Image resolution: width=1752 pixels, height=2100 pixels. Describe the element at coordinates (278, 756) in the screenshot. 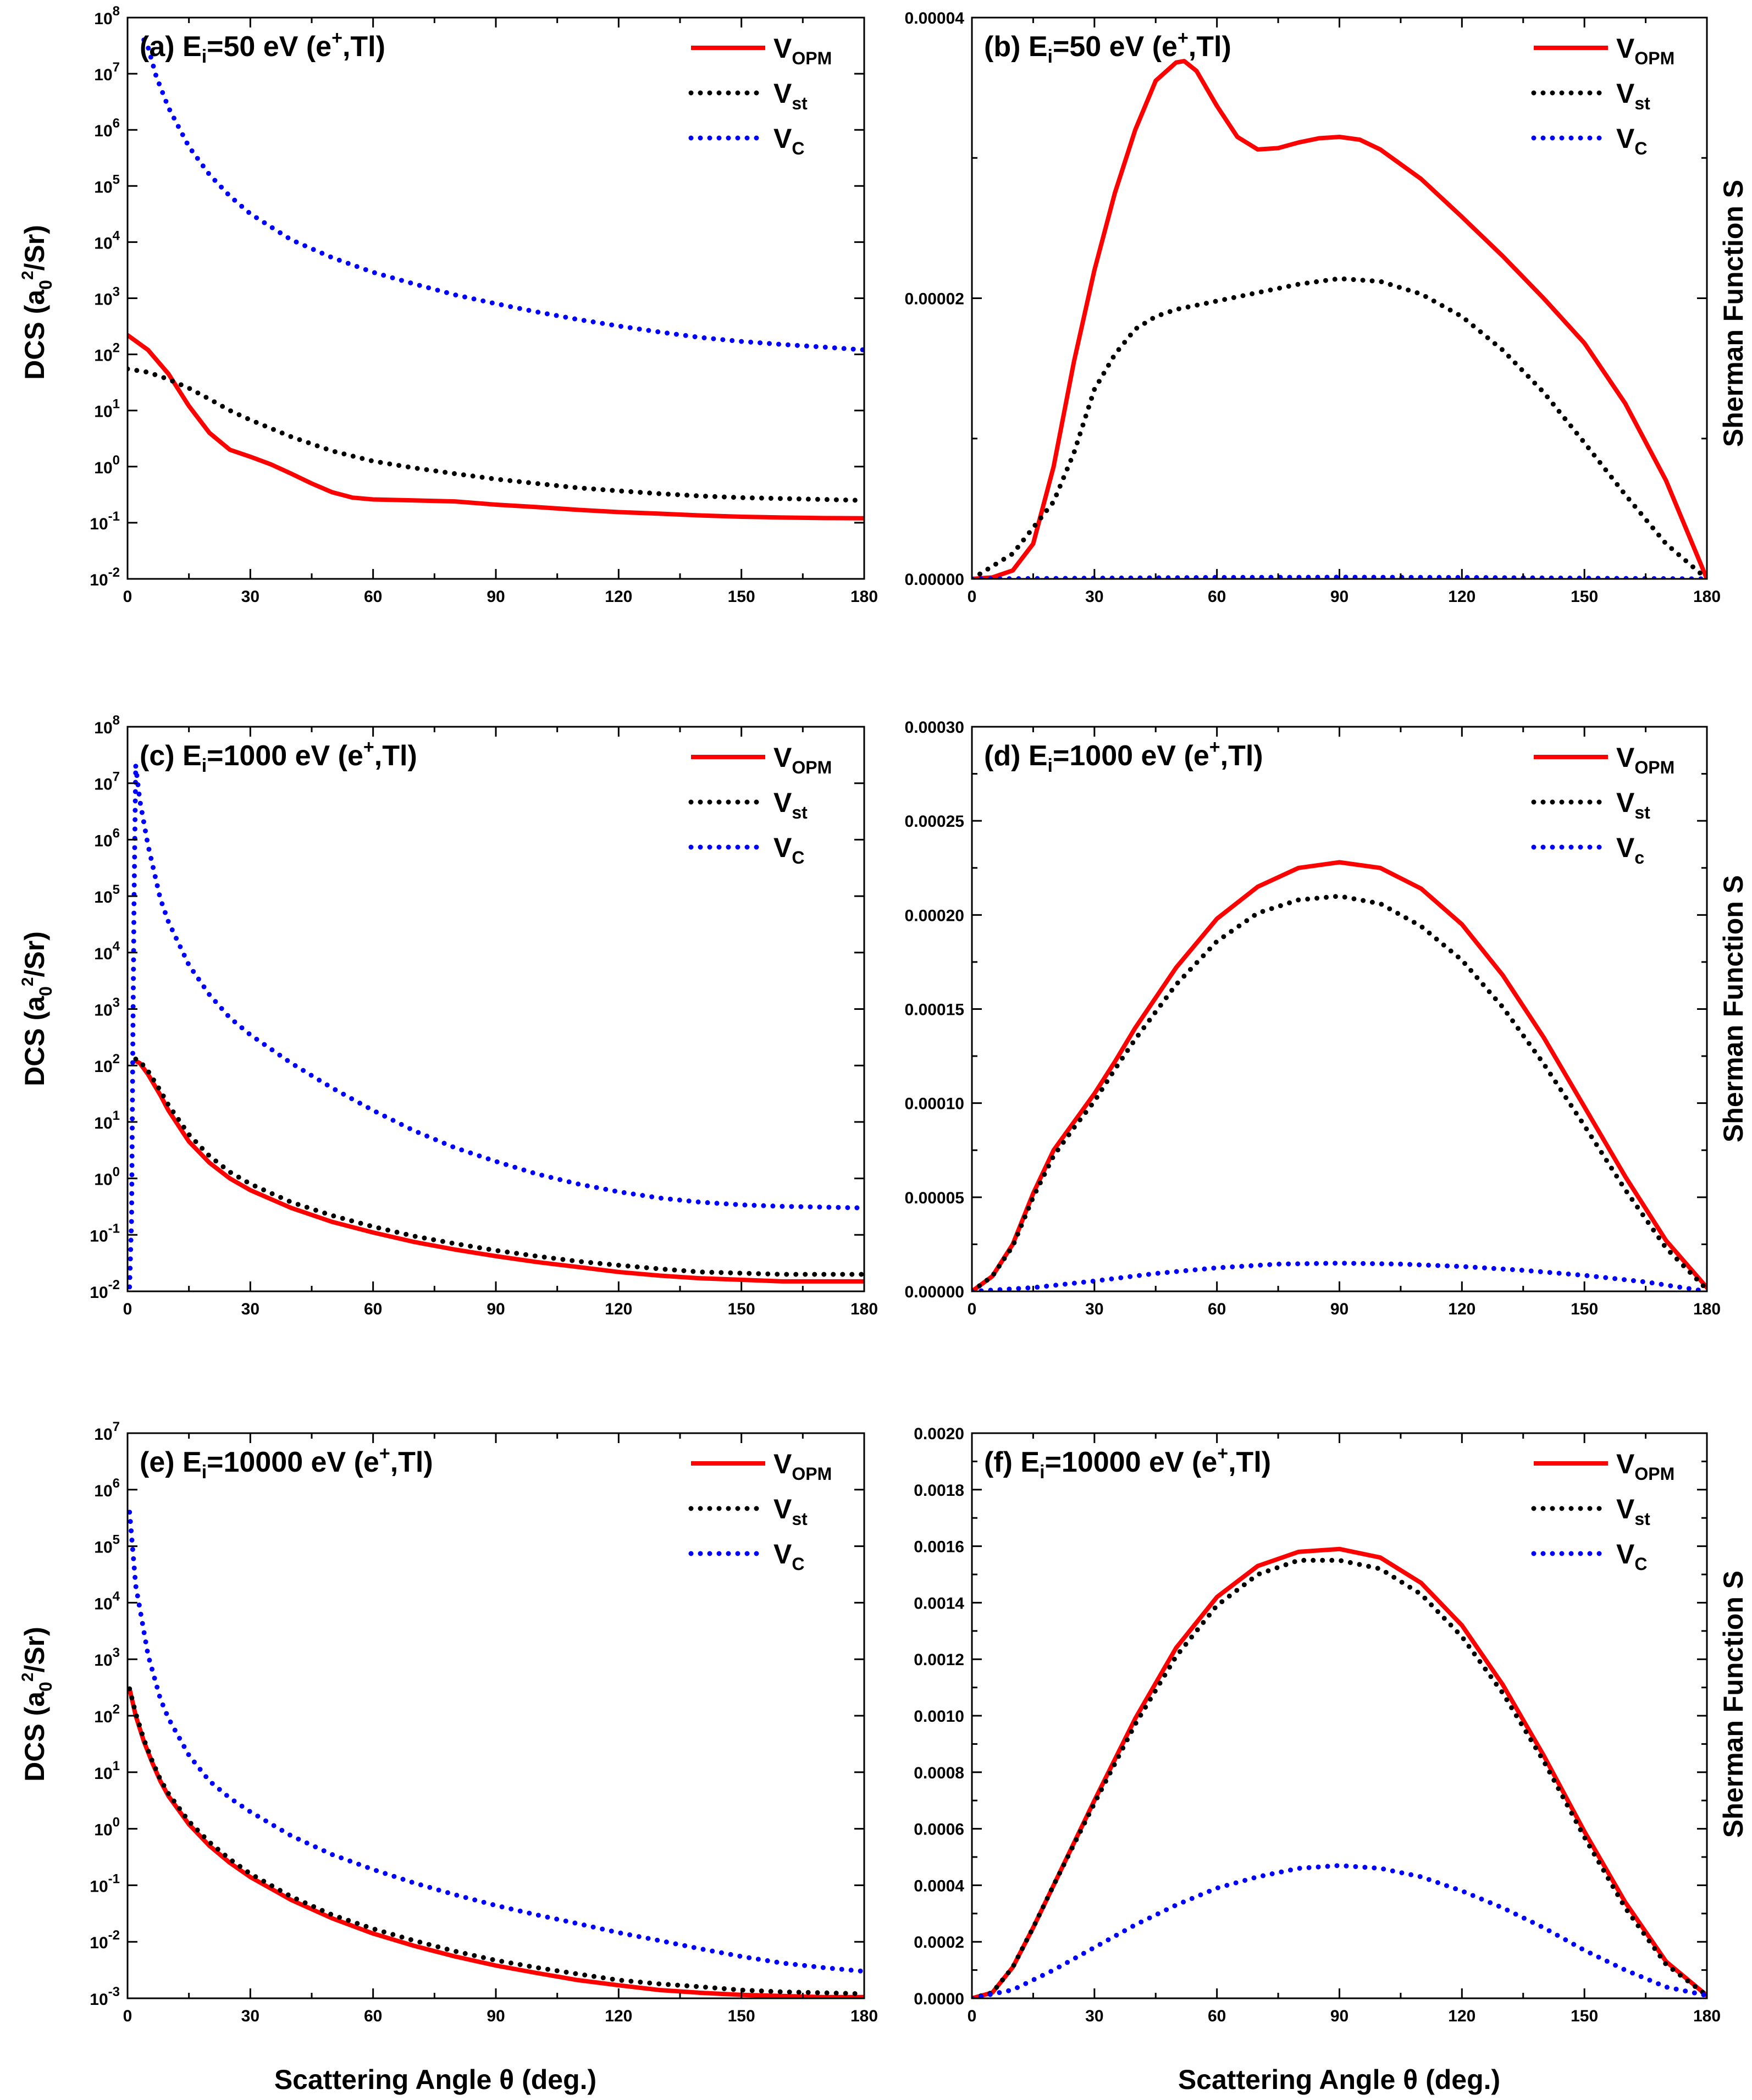

I see `panel-title-c: (c) Ei=1000 eV (e+,Tl)` at that location.